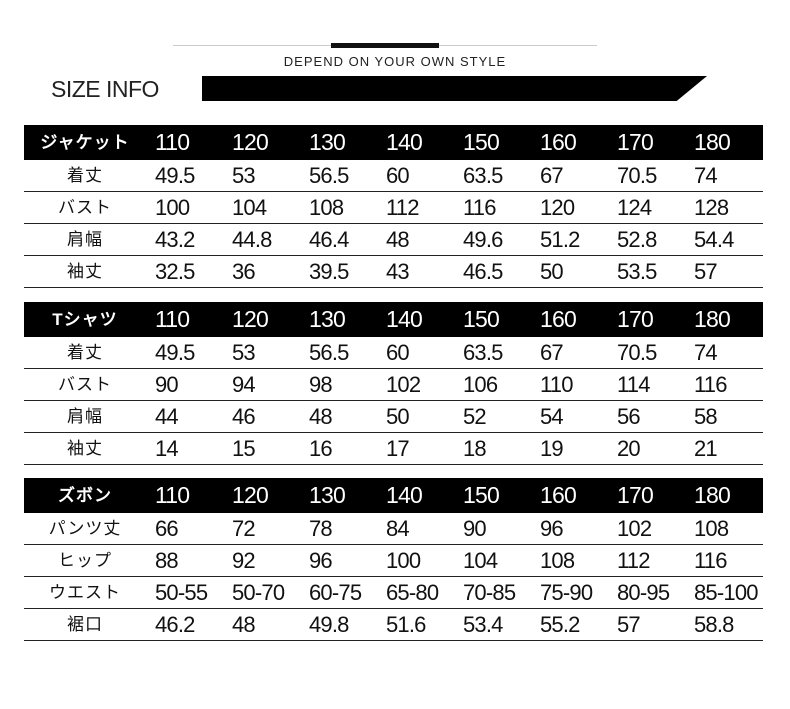  What do you see at coordinates (710, 560) in the screenshot?
I see `measurement-value: 116` at bounding box center [710, 560].